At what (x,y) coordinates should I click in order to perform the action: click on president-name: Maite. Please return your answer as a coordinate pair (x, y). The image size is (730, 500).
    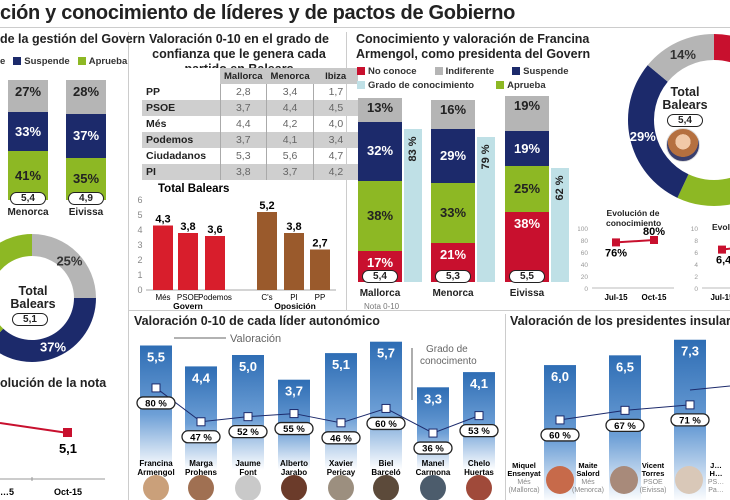
    Looking at the image, I should click on (587, 465).